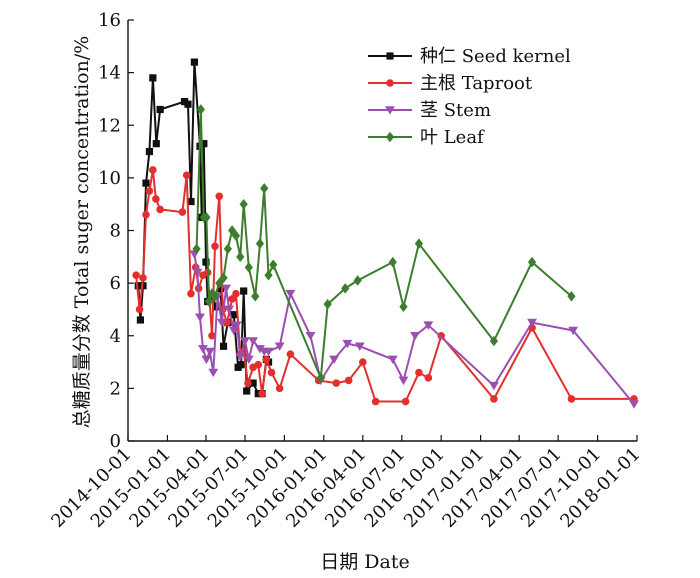 This screenshot has width=700, height=578. I want to click on legend-label: 叶 Leaf, so click(452, 137).